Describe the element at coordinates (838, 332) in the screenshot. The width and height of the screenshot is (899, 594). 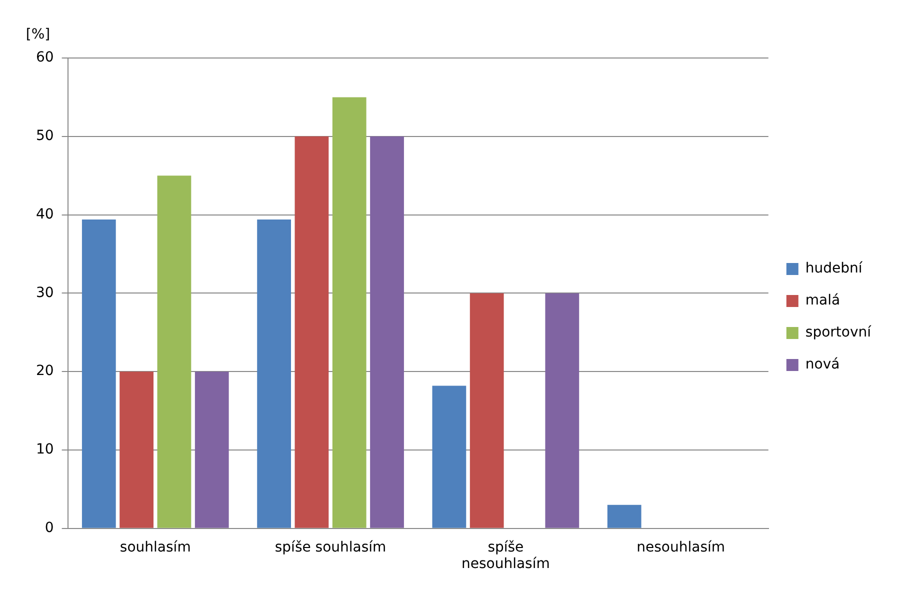
I see `legend-label: sportovní` at that location.